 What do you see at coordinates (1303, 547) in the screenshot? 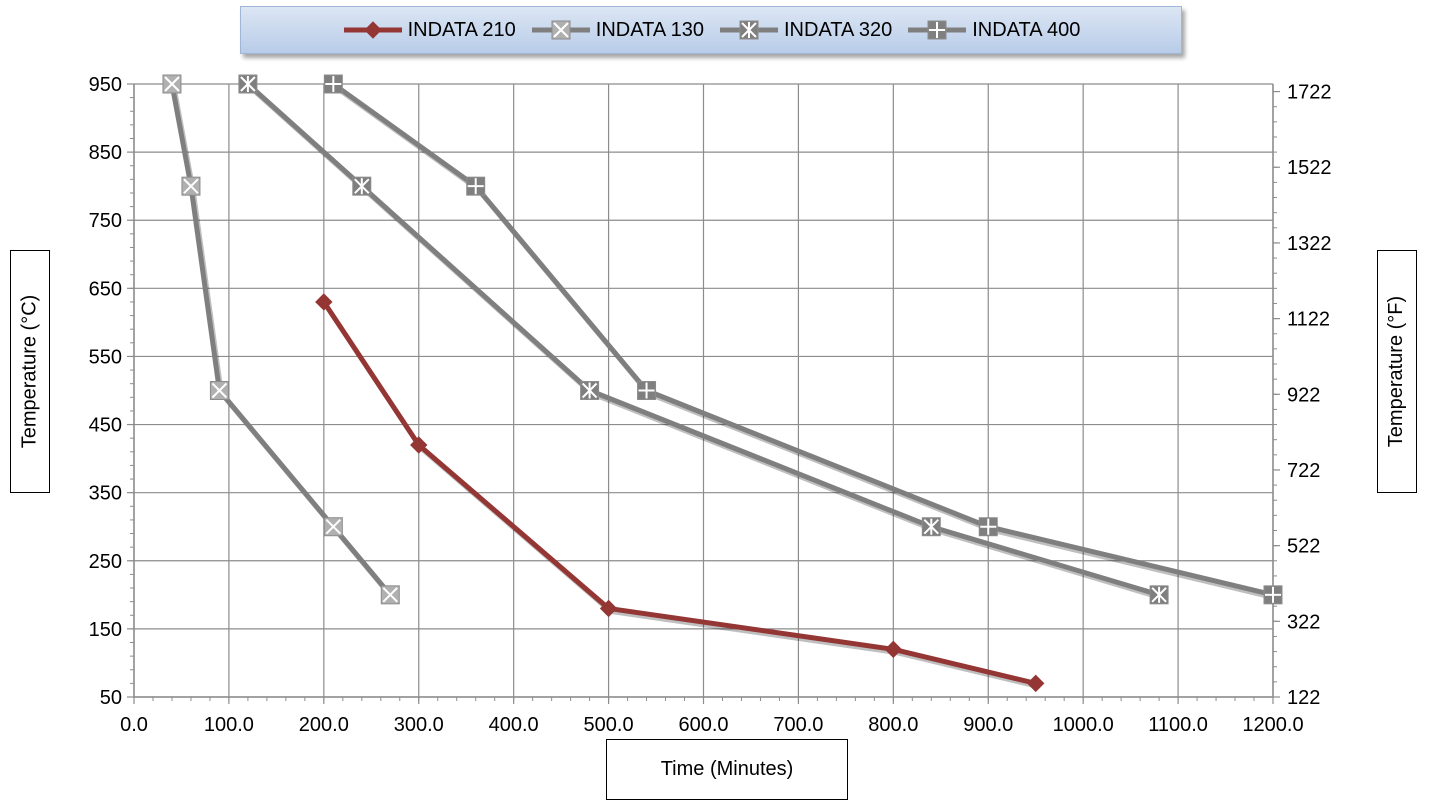
I see `y2-tick-label: 522` at bounding box center [1303, 547].